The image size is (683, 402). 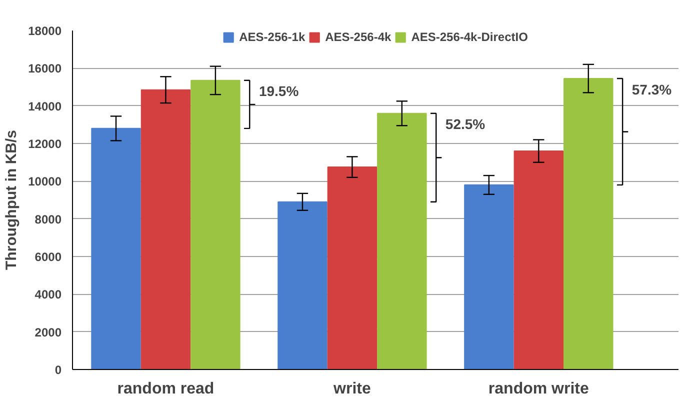 What do you see at coordinates (279, 91) in the screenshot?
I see `annotation: 19.5%` at bounding box center [279, 91].